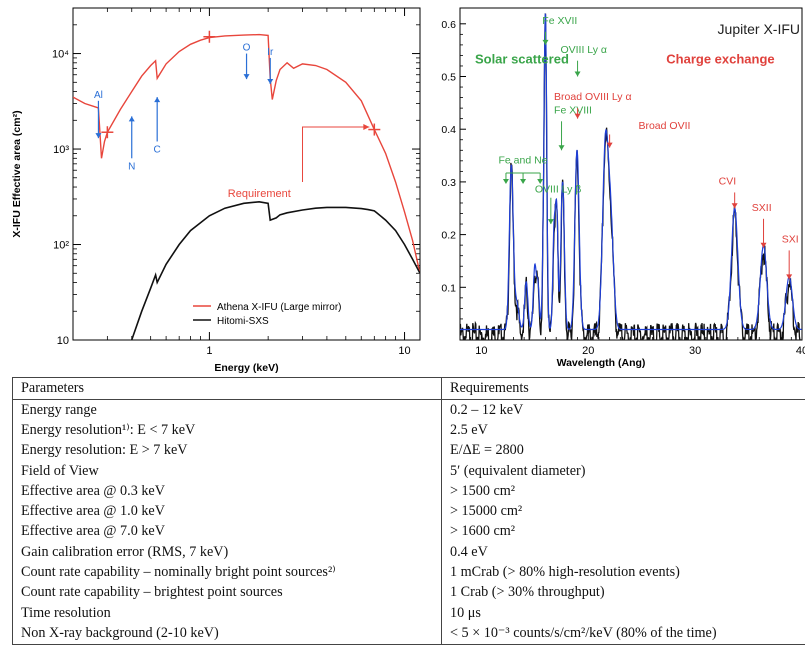 This screenshot has height=645, width=805. Describe the element at coordinates (259, 194) in the screenshot. I see `requirement-annotation: Requirement` at that location.